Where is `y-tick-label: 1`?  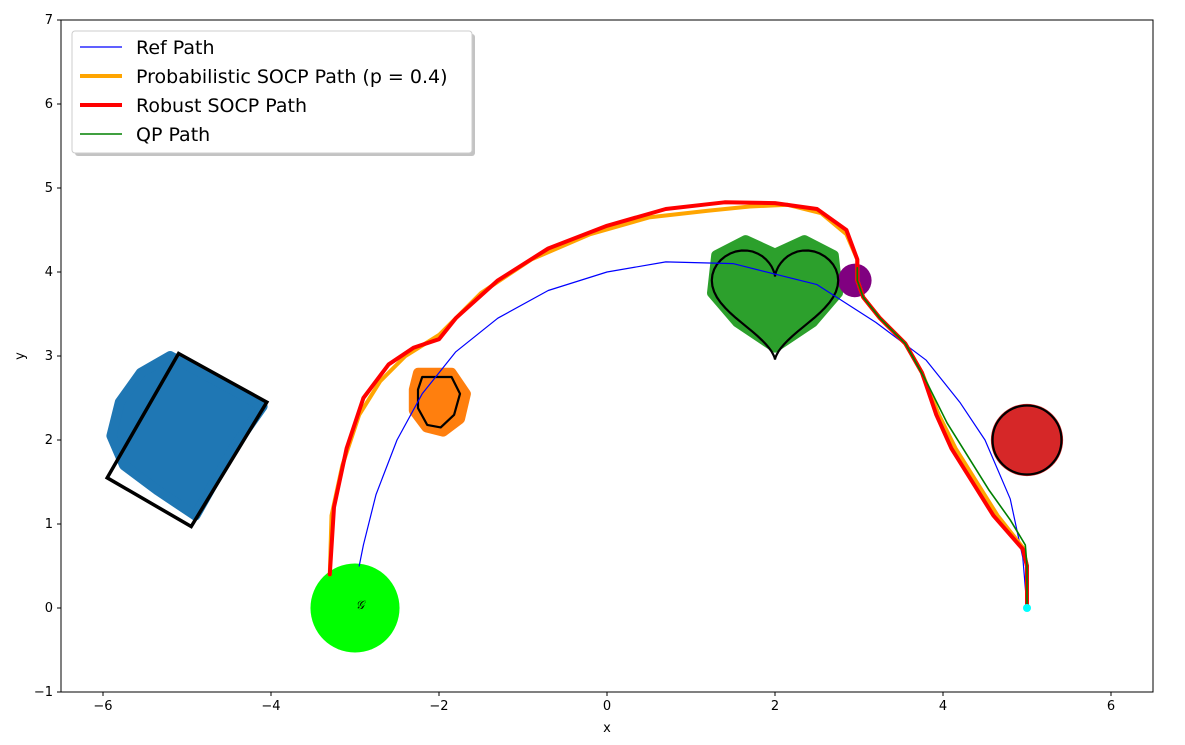 y-tick-label: 1 is located at coordinates (49, 524).